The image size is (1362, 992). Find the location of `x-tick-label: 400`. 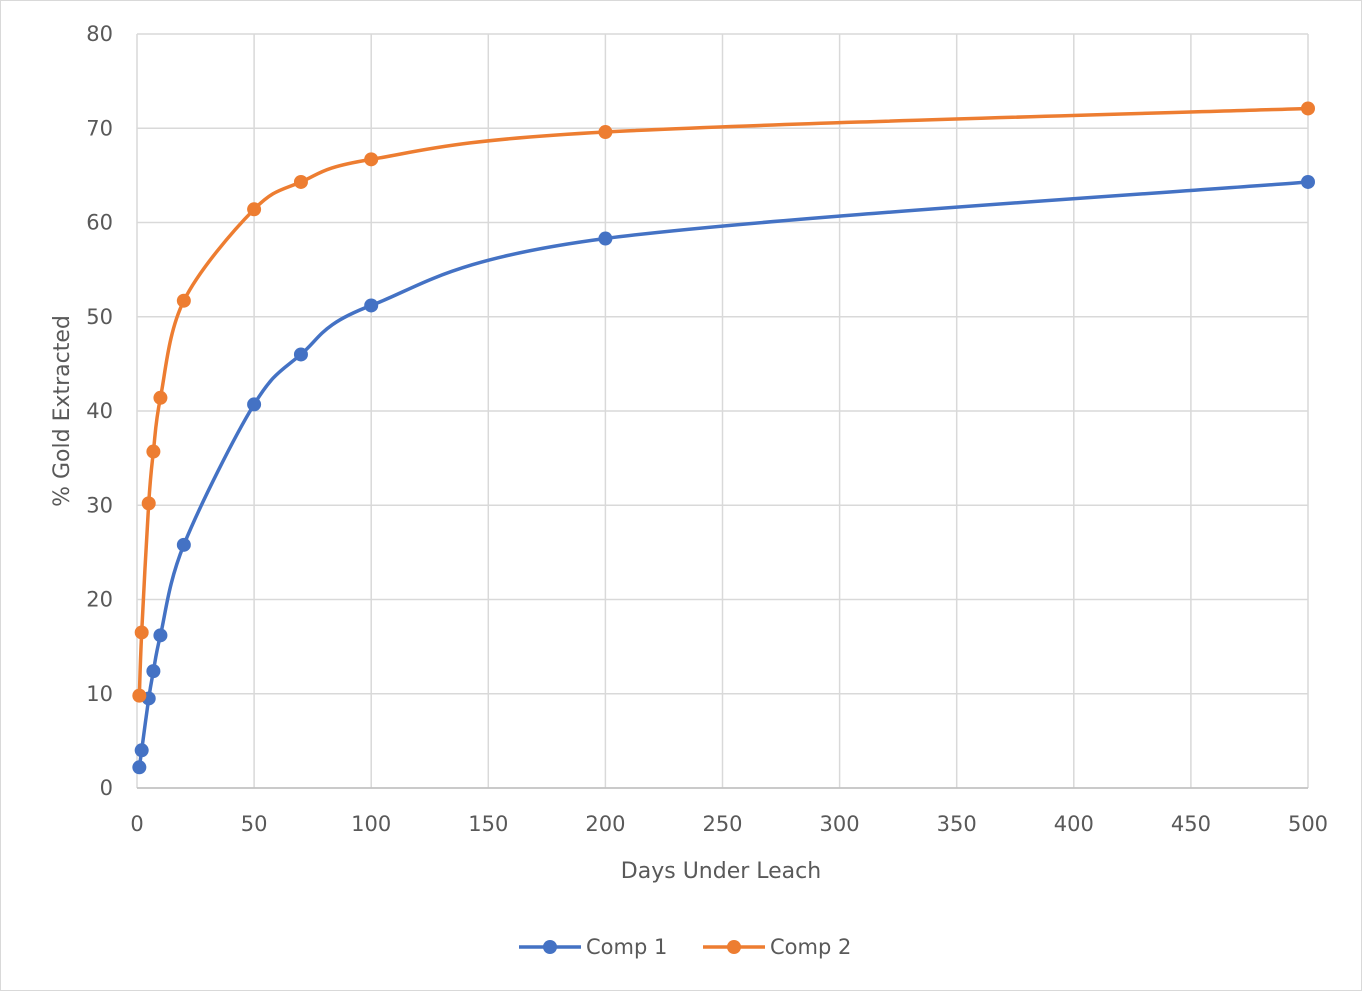

x-tick-label: 400 is located at coordinates (1074, 824).